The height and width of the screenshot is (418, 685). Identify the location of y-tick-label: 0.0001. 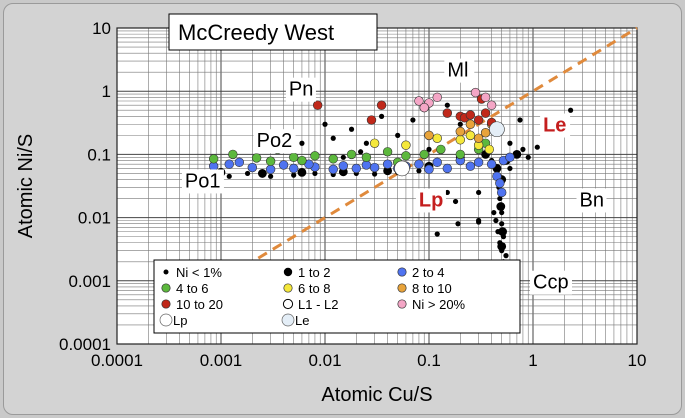
(85, 344).